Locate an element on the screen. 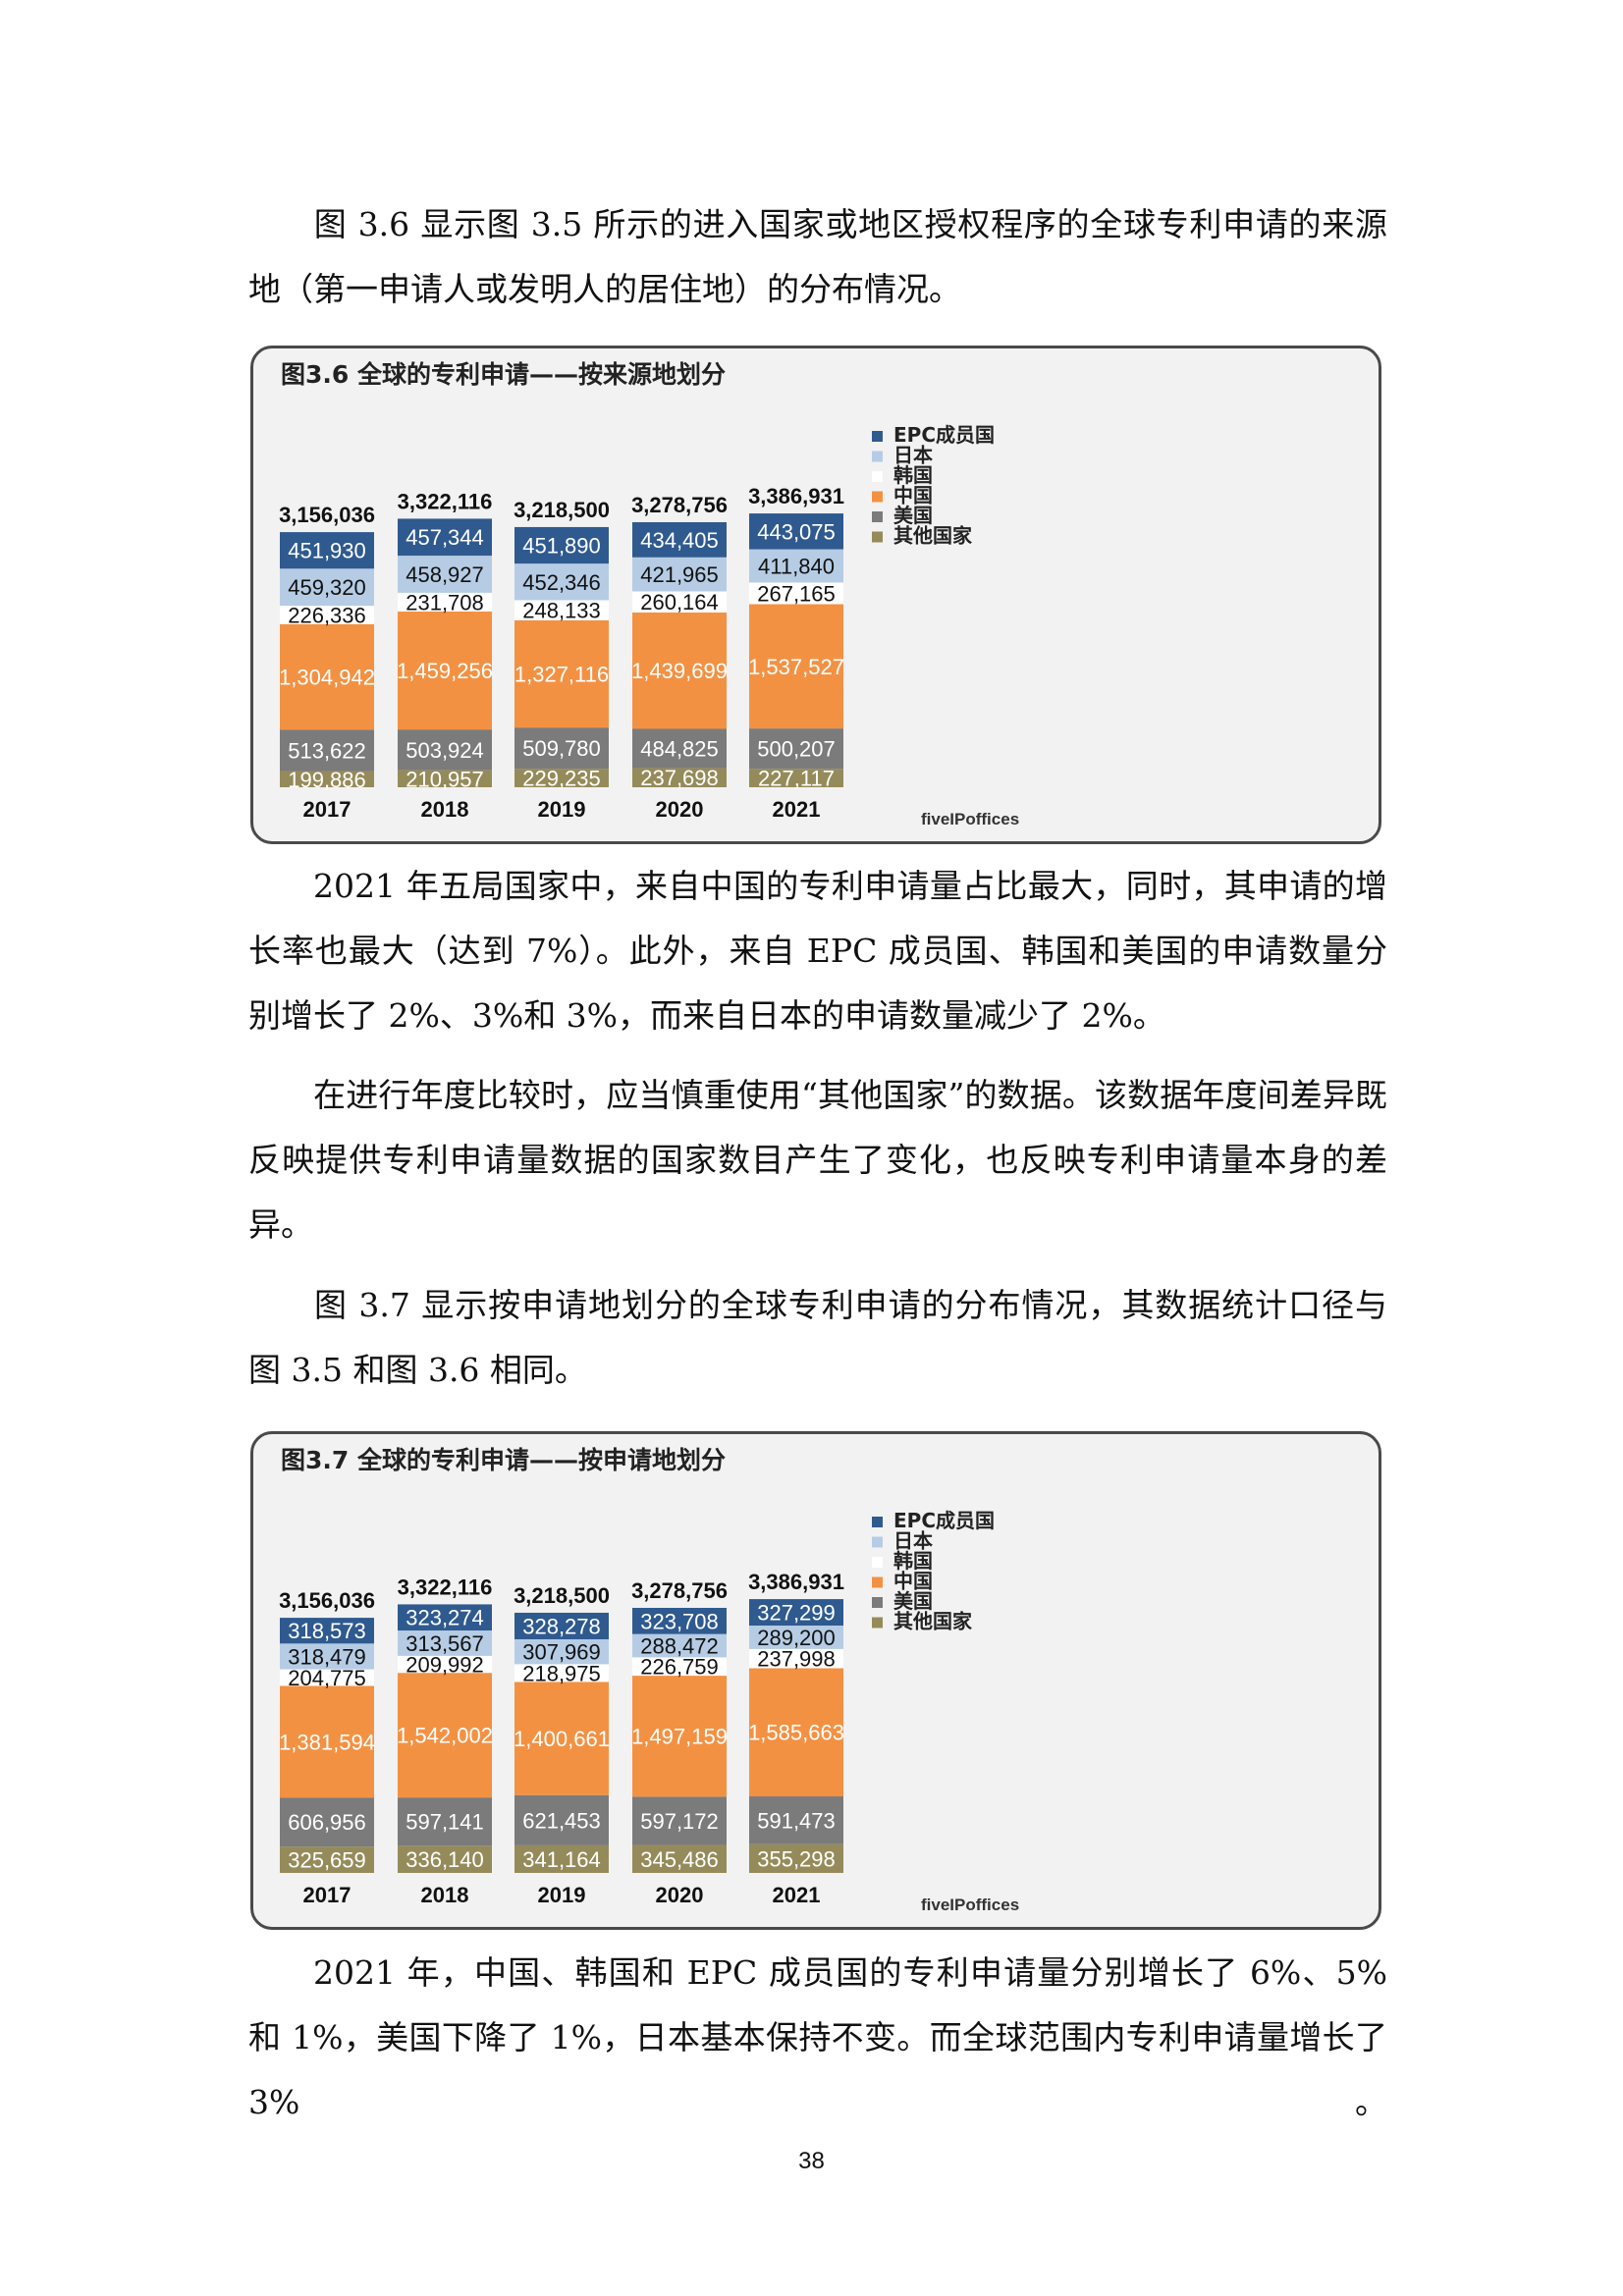 The image size is (1623, 2296). data-label-us-2021: 500,207 is located at coordinates (796, 749).